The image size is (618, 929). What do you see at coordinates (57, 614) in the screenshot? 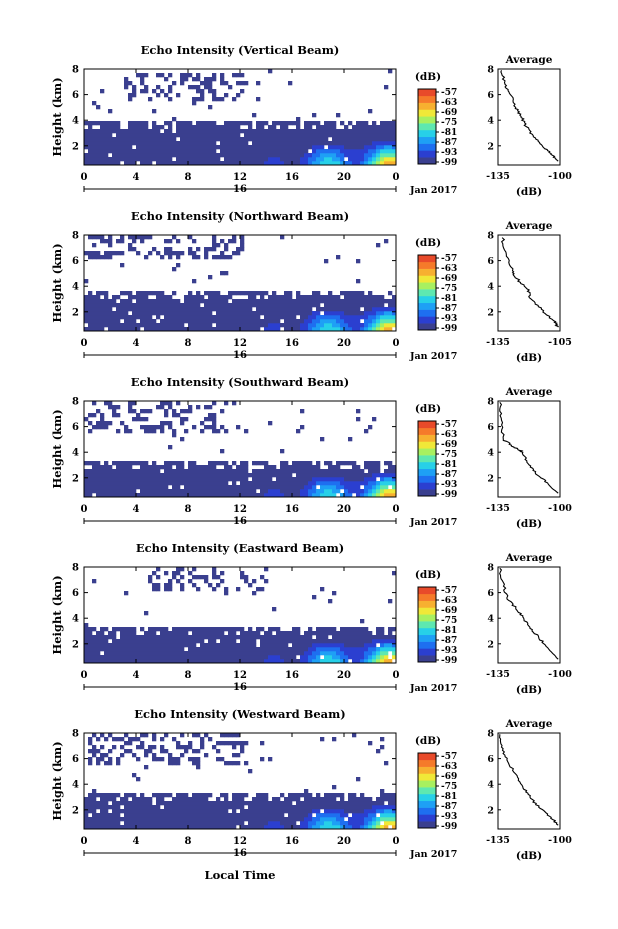
I see `y-axis-label: Height (km)` at bounding box center [57, 614].